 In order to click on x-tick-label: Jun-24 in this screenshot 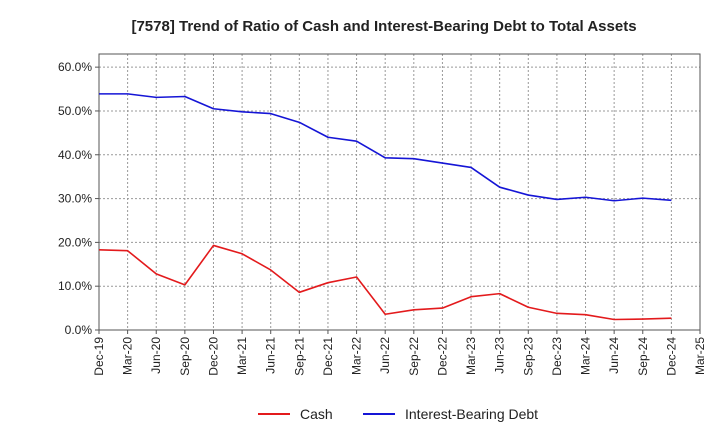, I will do `click(614, 355)`.